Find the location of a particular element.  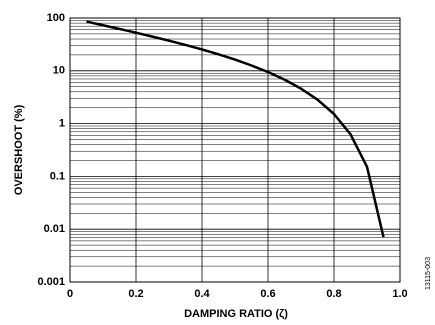

y-tick-label: 1 is located at coordinates (62, 124).